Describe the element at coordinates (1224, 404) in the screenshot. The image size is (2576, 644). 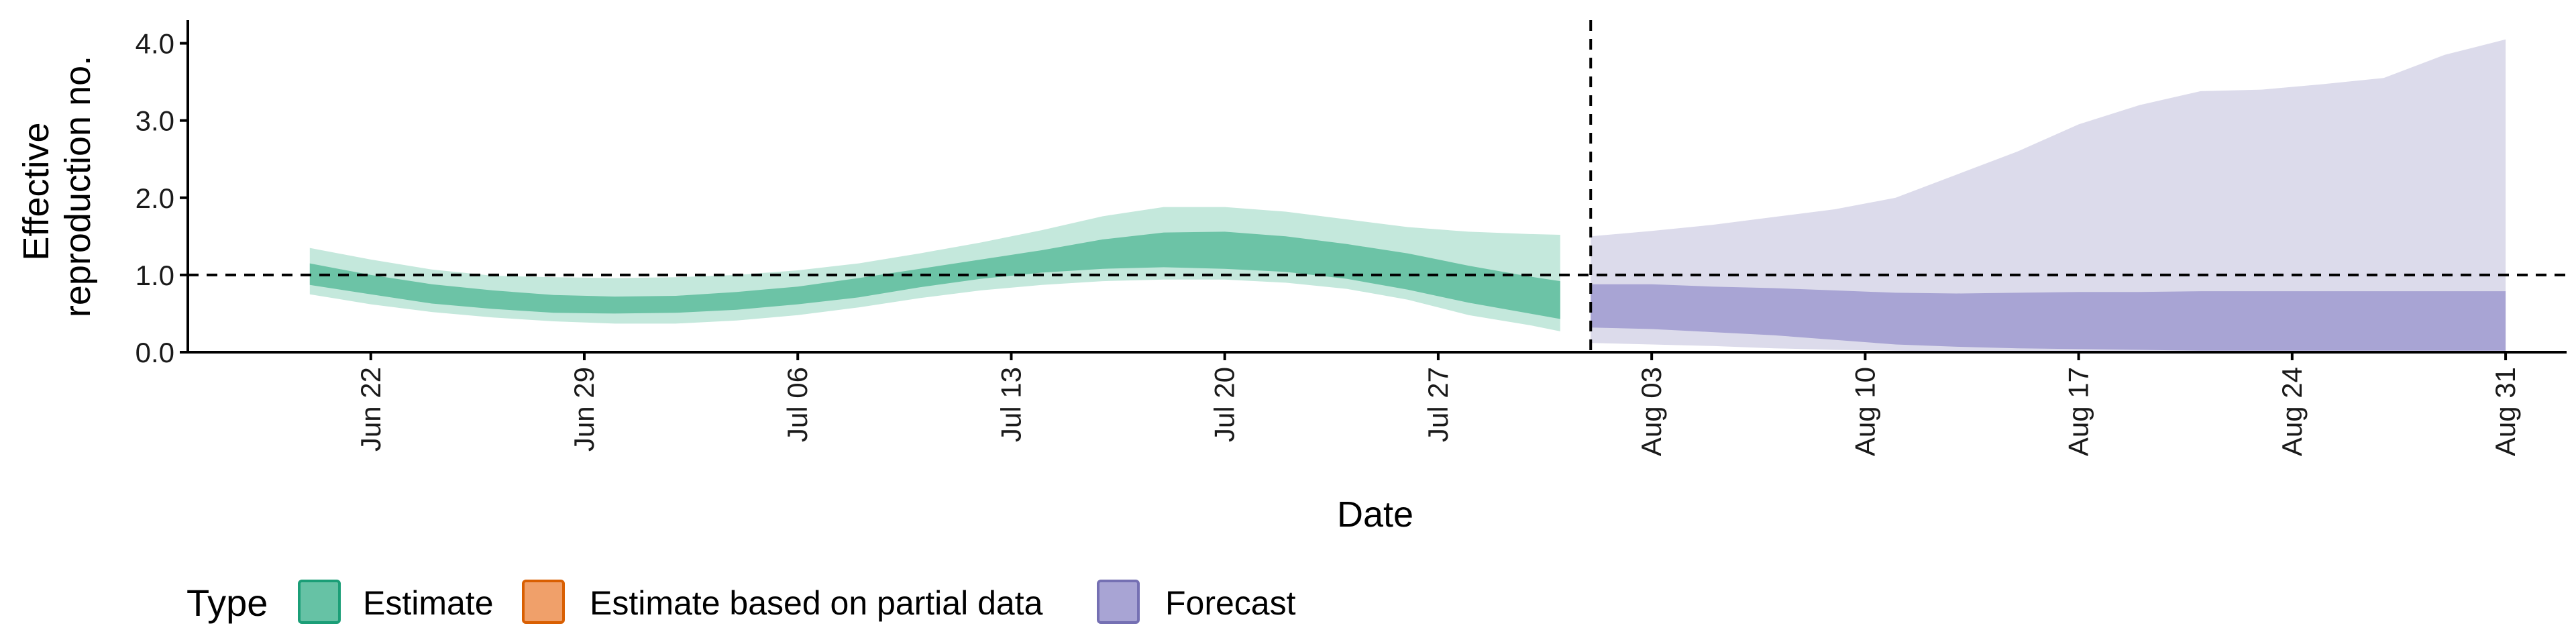
I see `x-tick-label: Jul 20` at that location.